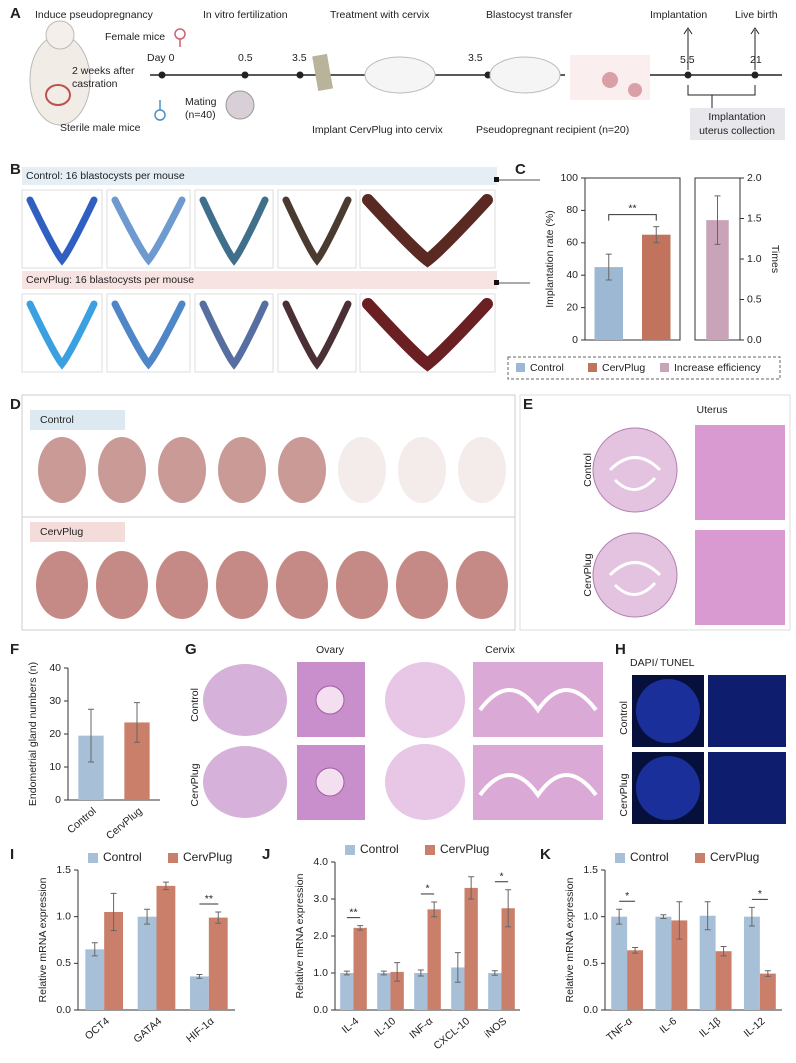  Describe the element at coordinates (191, 649) in the screenshot. I see `panel-label: G` at that location.